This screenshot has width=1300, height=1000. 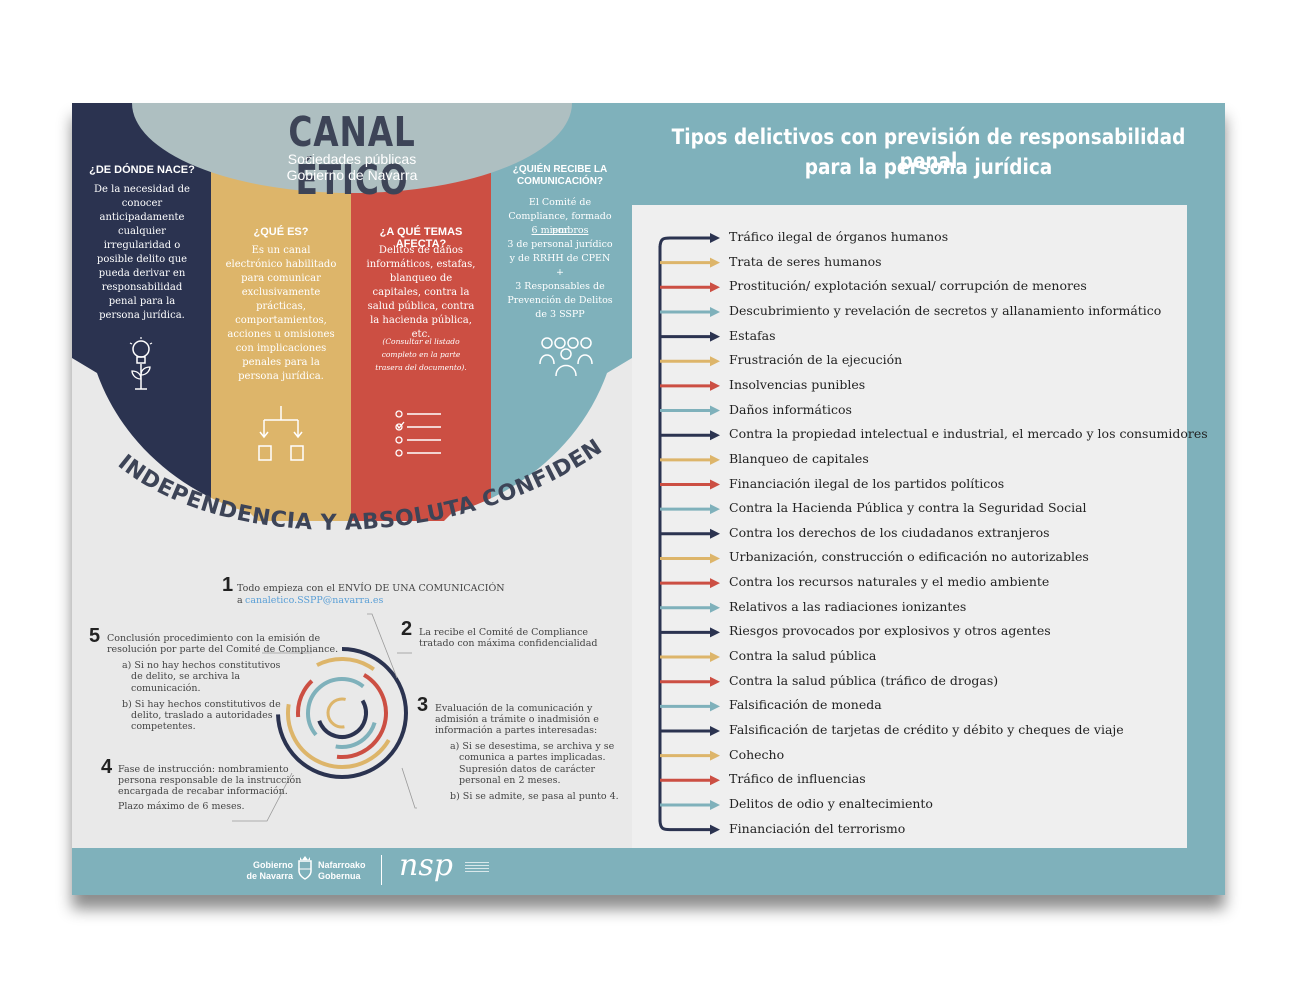 I want to click on crime-item: Estafas, so click(x=752, y=335).